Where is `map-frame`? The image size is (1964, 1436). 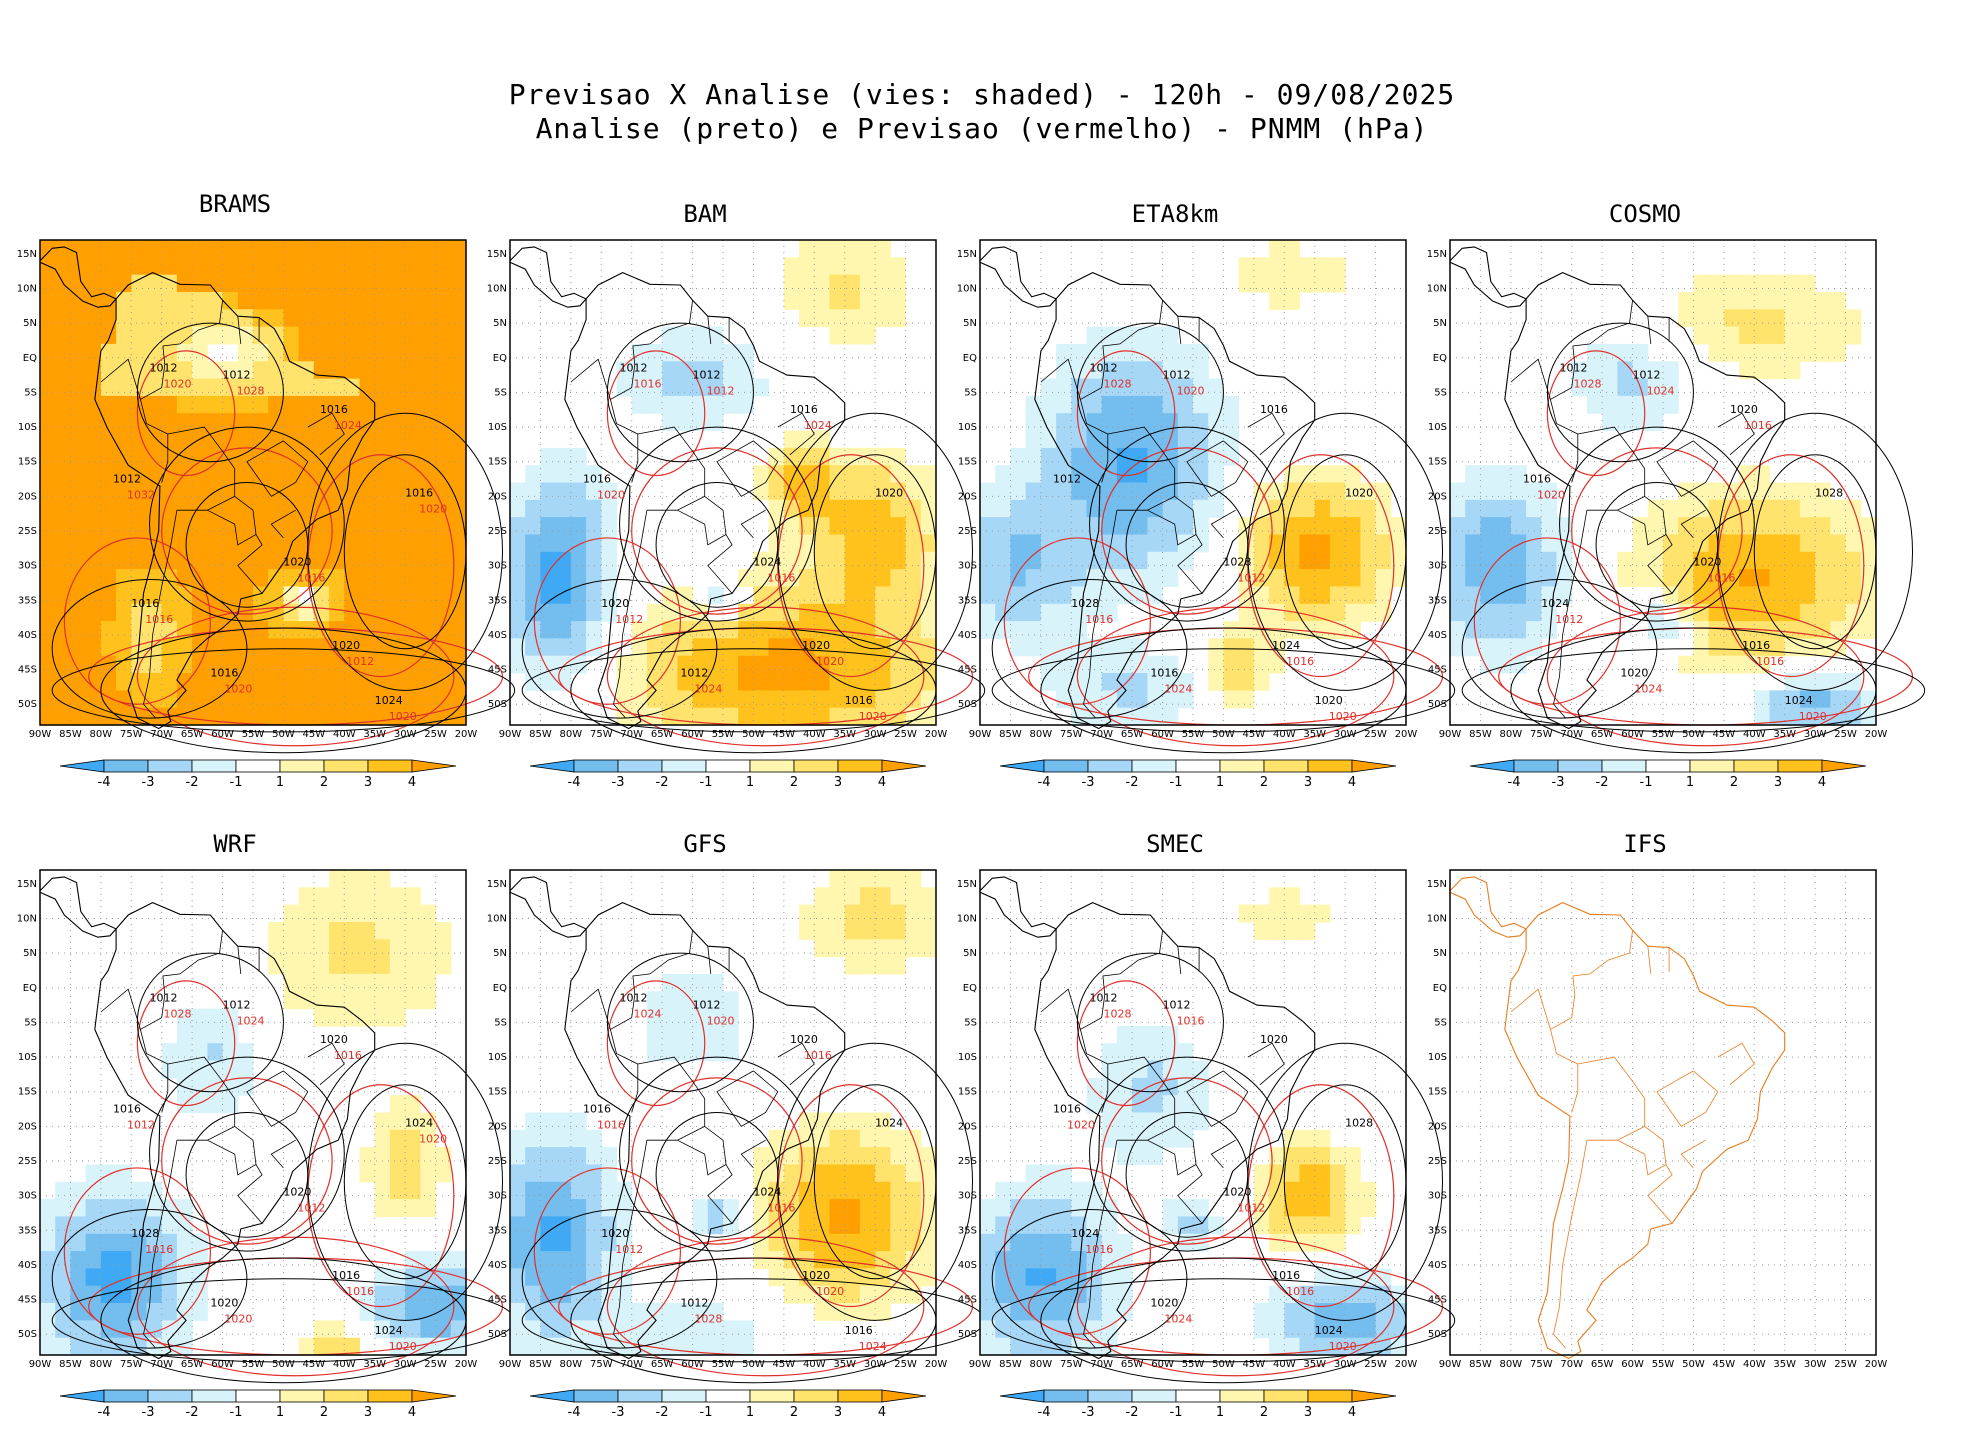
map-frame is located at coordinates (723, 482).